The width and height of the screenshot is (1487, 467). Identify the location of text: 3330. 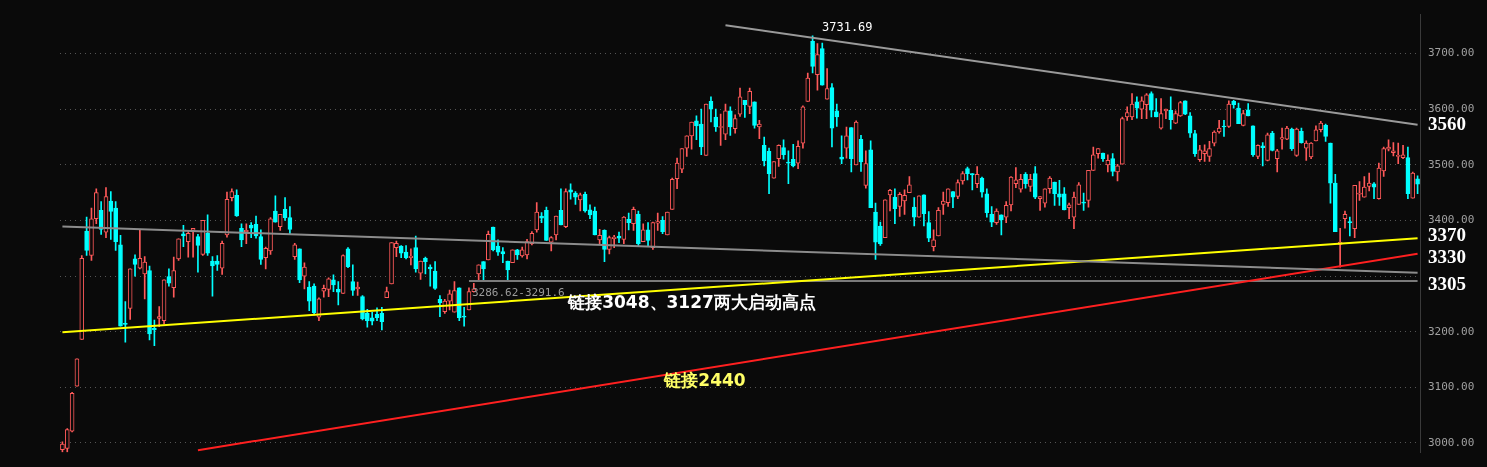
(1447, 256).